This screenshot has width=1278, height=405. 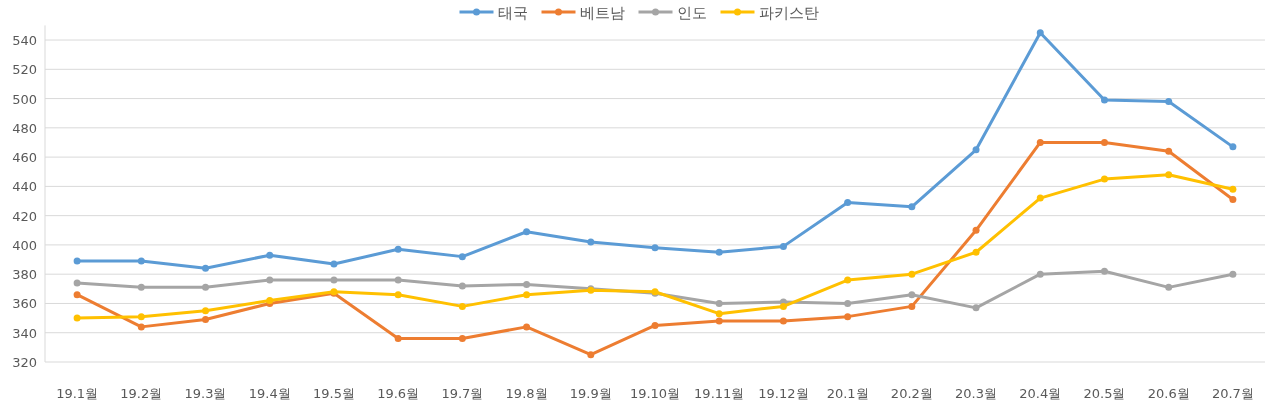 What do you see at coordinates (24, 158) in the screenshot?
I see `y-tick-label: 460` at bounding box center [24, 158].